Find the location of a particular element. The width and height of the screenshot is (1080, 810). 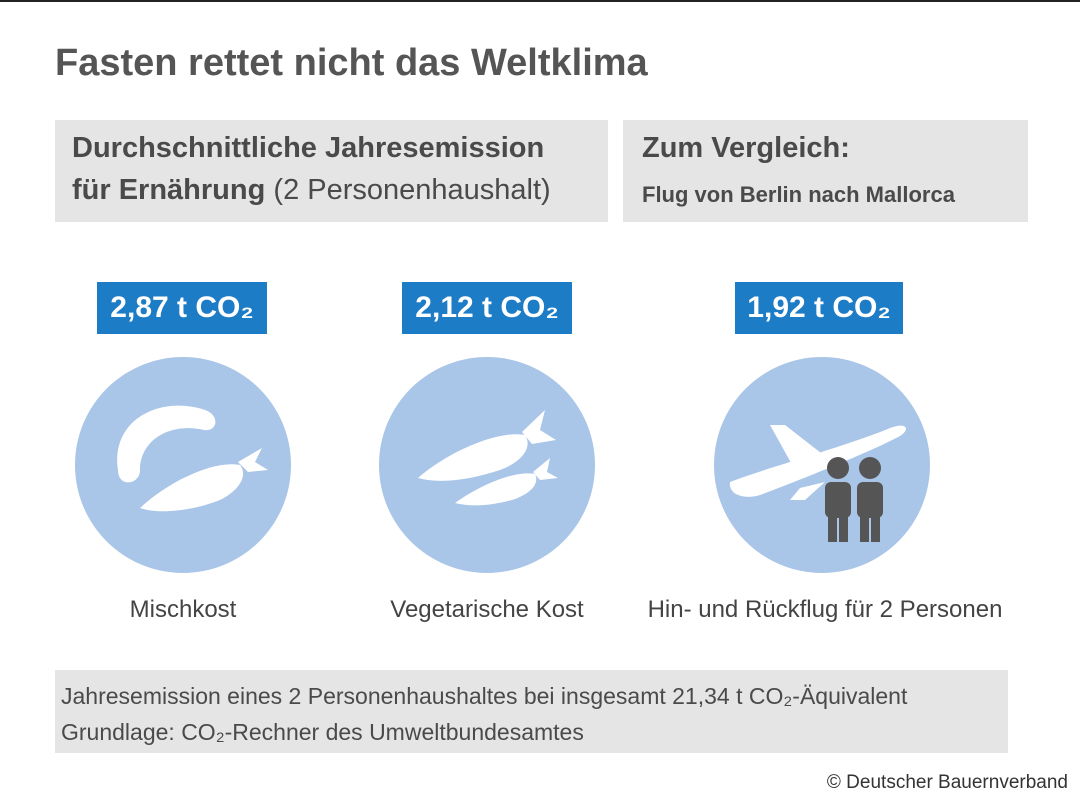

panel-text: für Ernährung is located at coordinates (169, 190).